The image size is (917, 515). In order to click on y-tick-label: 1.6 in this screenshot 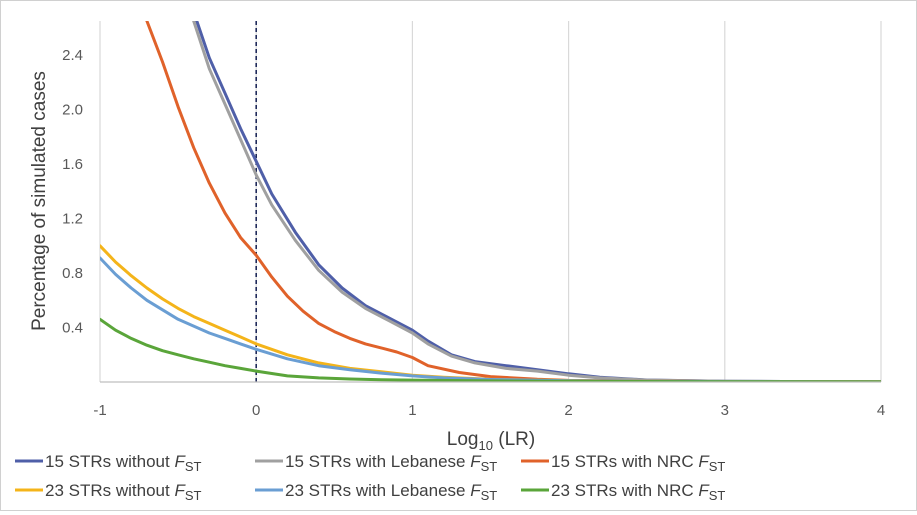, I will do `click(72, 164)`.